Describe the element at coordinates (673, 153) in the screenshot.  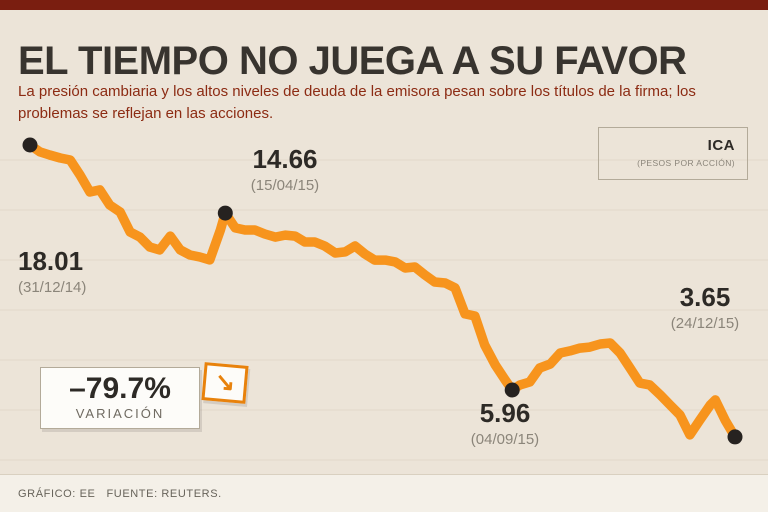
I see `ticker-badge: ICA (PESOS POR ACCIÓN)` at that location.